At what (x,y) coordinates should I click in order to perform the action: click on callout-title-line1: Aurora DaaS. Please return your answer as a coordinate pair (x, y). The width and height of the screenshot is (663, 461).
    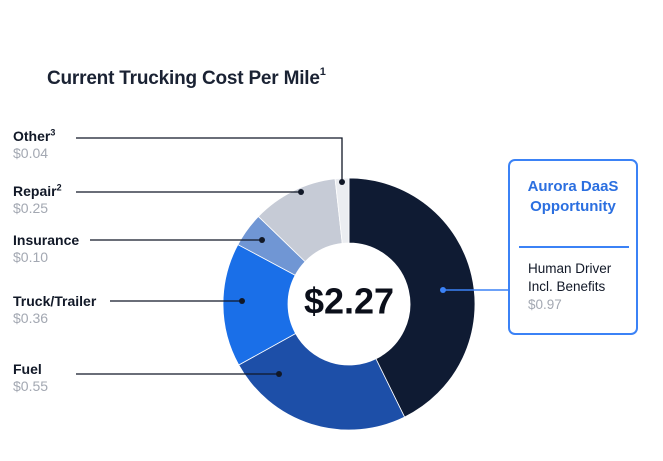
    Looking at the image, I should click on (573, 186).